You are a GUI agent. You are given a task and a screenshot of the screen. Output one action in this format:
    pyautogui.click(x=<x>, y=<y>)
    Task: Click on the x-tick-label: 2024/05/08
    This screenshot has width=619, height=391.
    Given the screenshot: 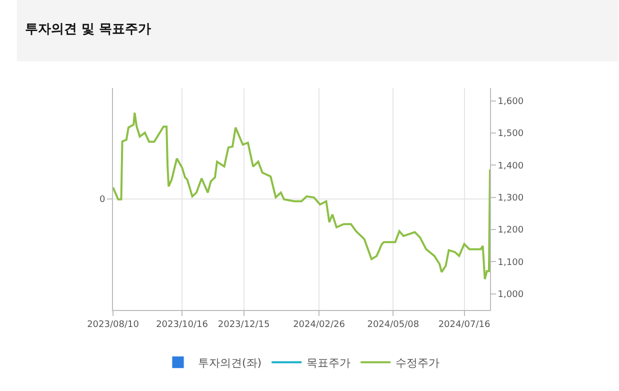 What is the action you would take?
    pyautogui.click(x=393, y=325)
    